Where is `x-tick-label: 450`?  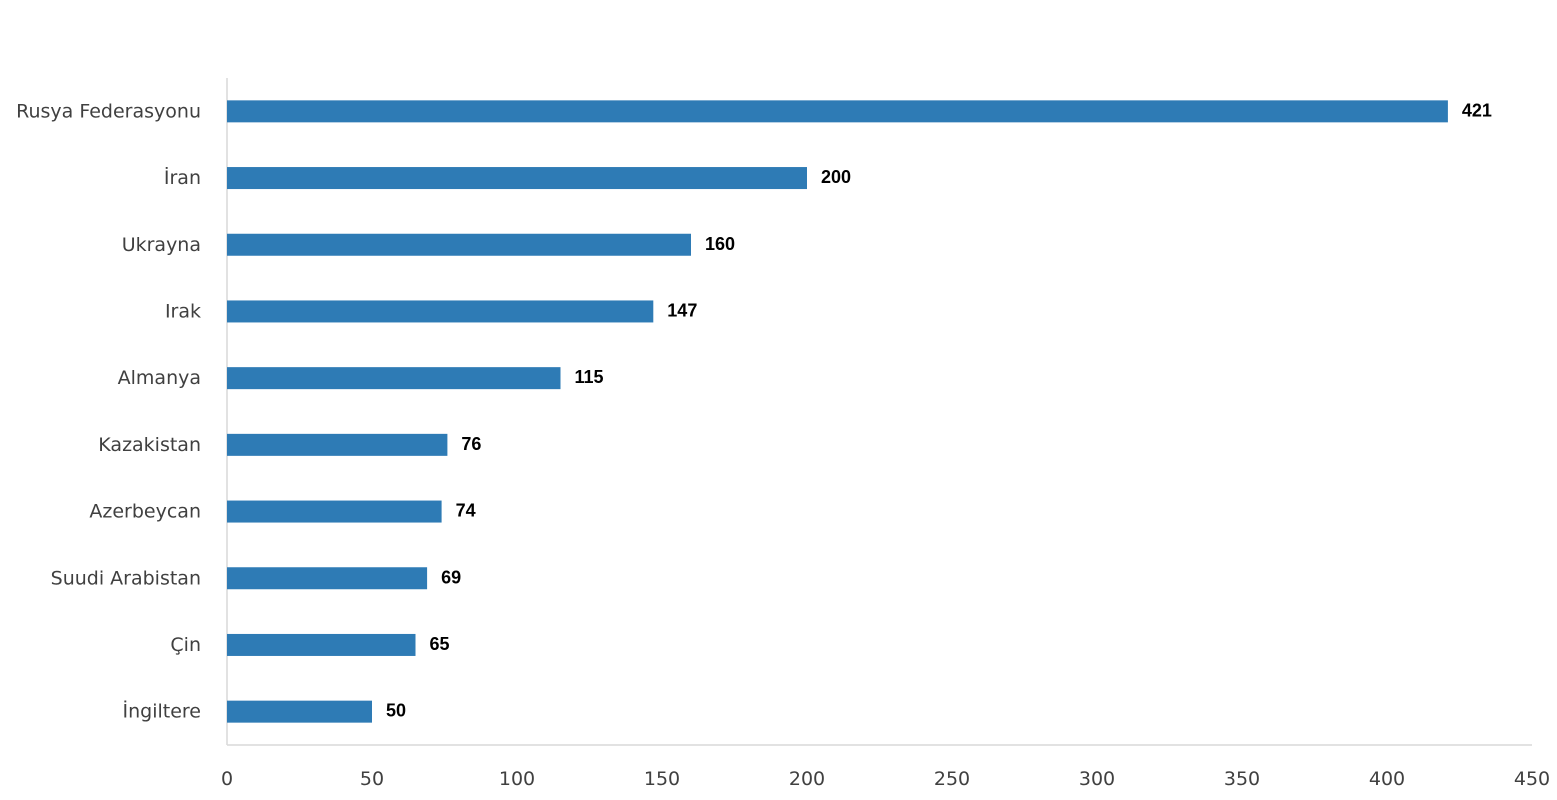
x-tick-label: 450 is located at coordinates (1532, 779).